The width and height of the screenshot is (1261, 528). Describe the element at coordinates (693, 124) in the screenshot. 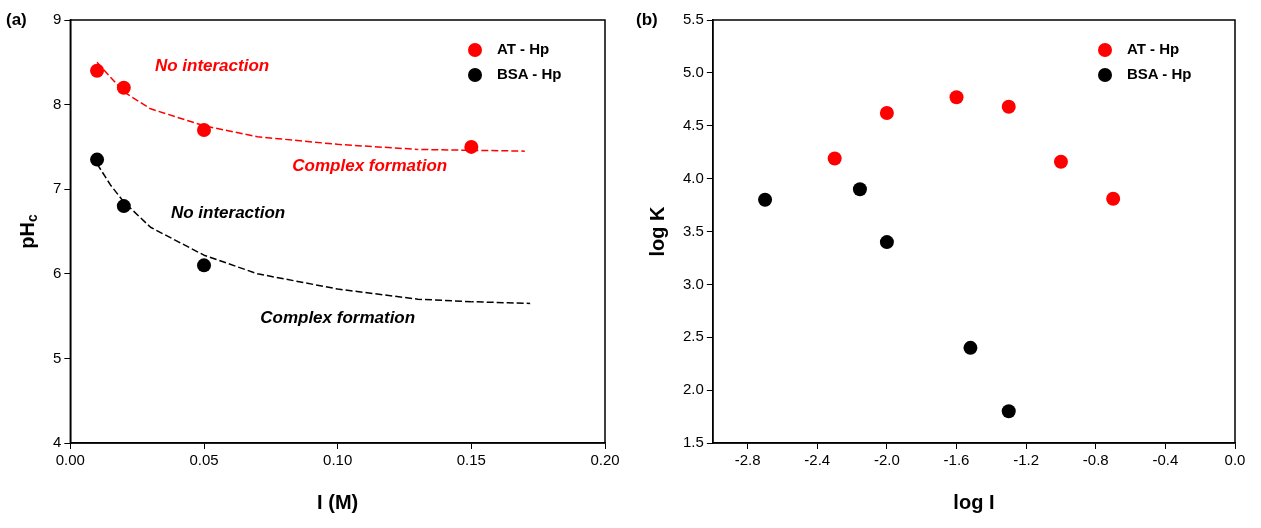

I see `y-tick-label: 4.5` at that location.